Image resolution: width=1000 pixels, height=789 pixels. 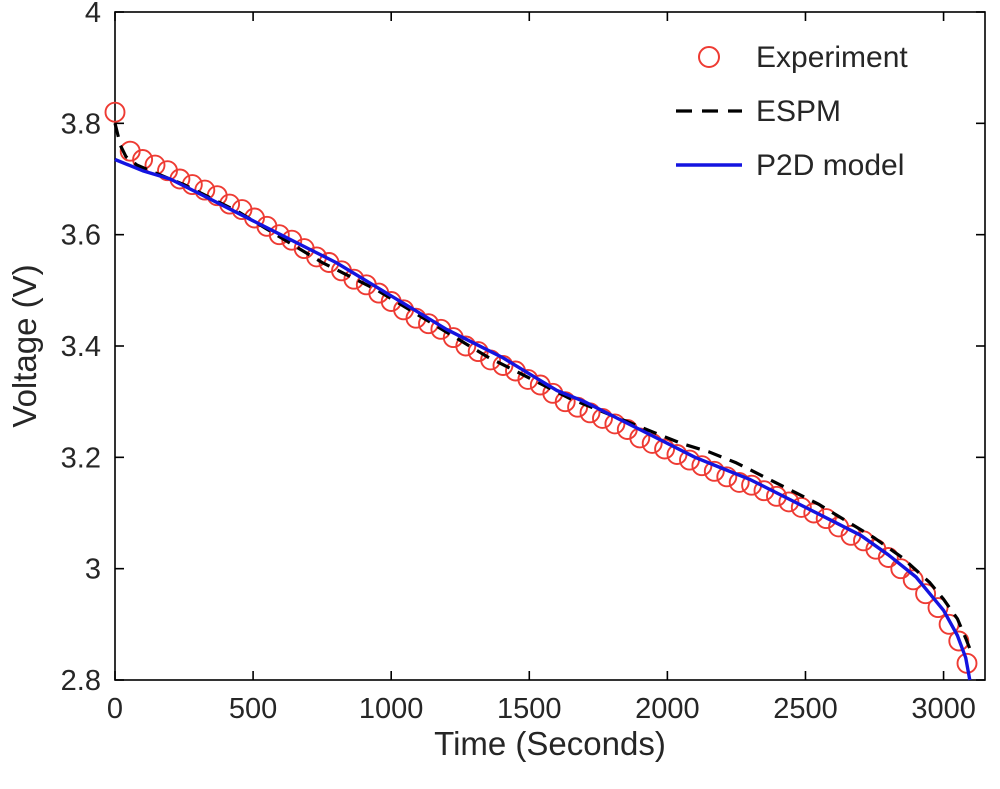 I want to click on x-tick-label: 0, so click(x=115, y=709).